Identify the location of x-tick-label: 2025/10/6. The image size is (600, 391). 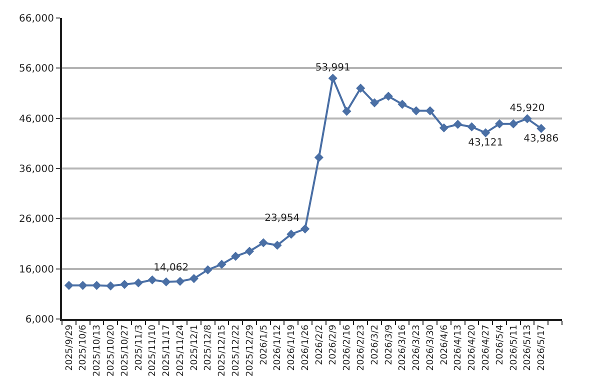
(83, 347).